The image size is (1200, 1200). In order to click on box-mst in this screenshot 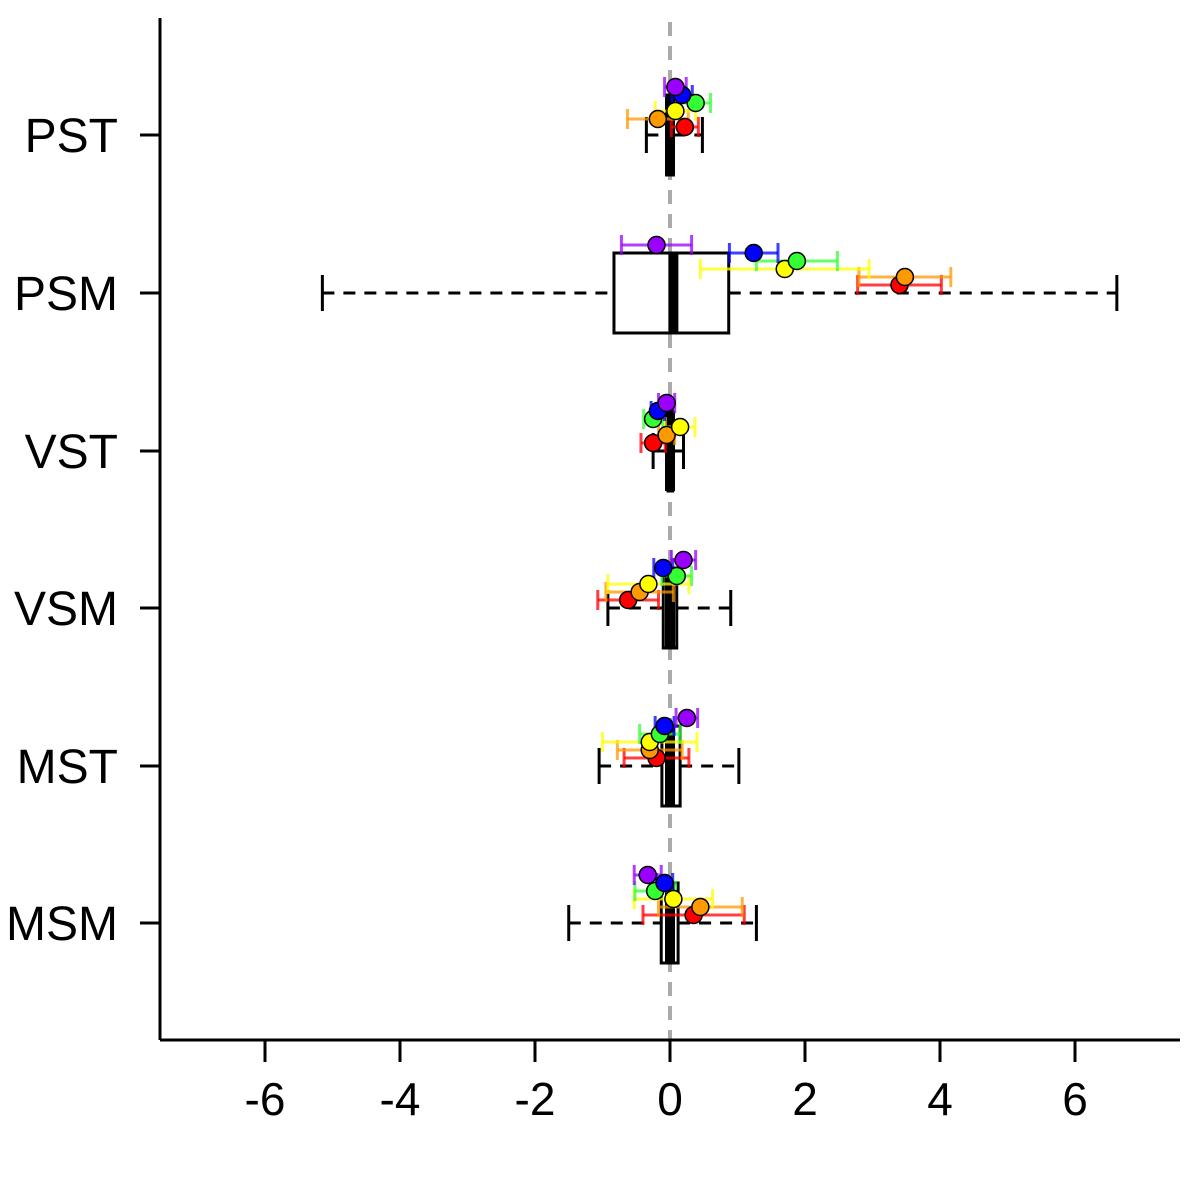, I will do `click(669, 766)`.